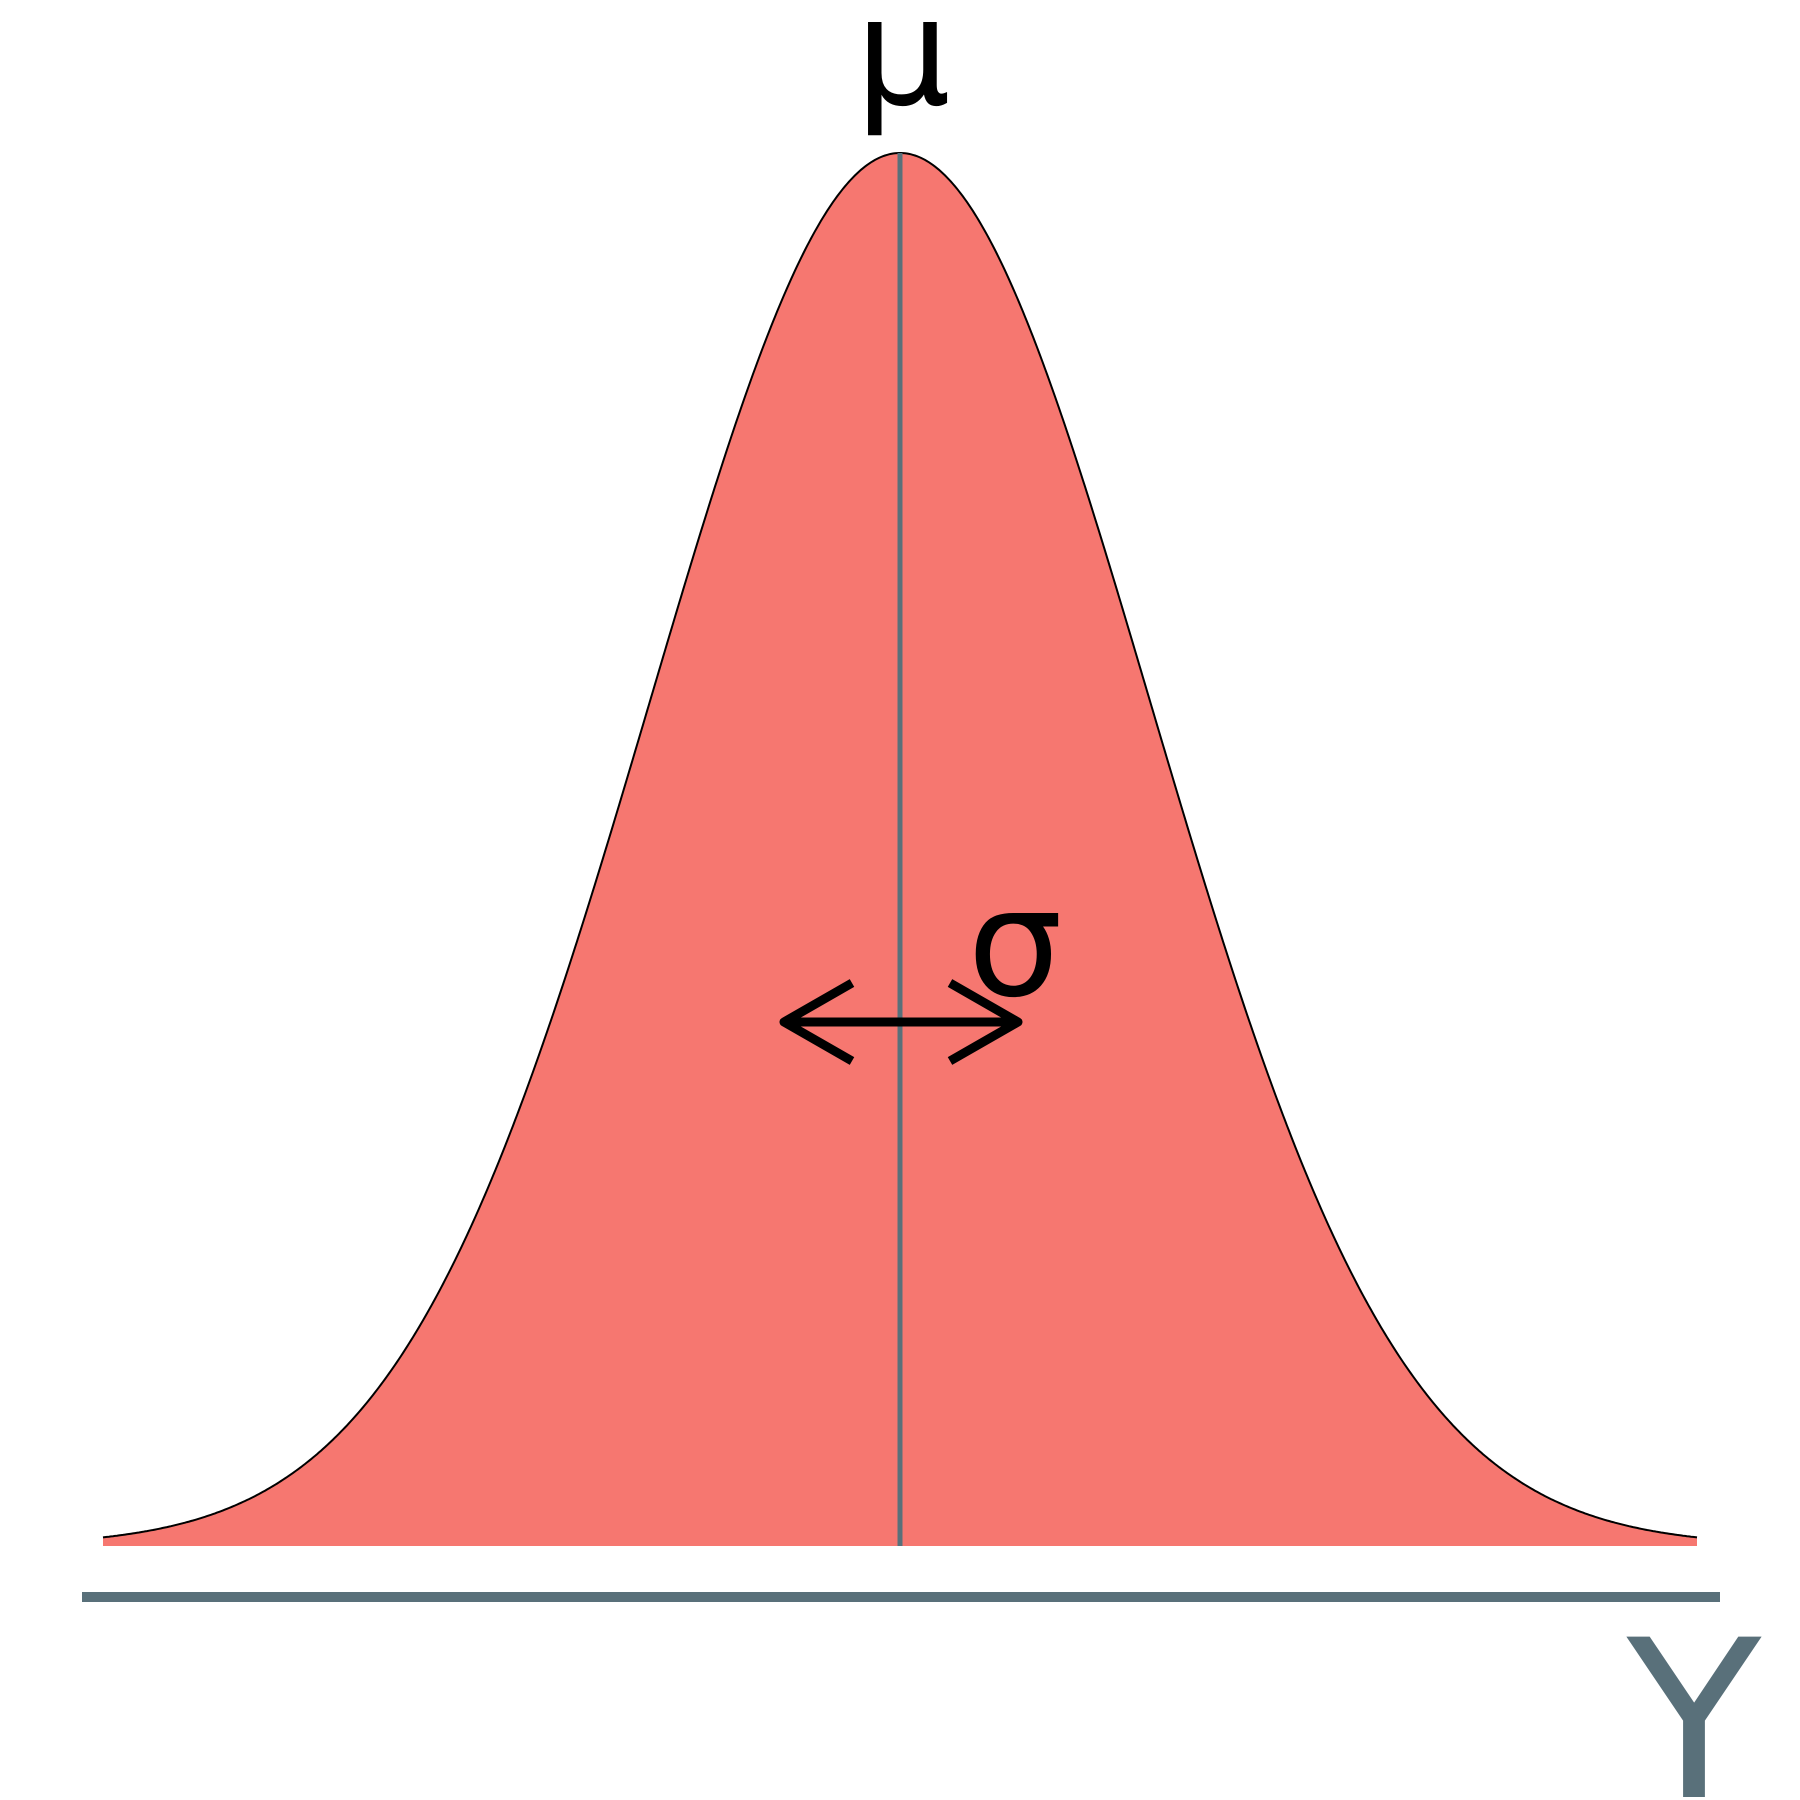 Image resolution: width=1800 pixels, height=1800 pixels. What do you see at coordinates (902, 70) in the screenshot?
I see `mean-label: μ` at bounding box center [902, 70].